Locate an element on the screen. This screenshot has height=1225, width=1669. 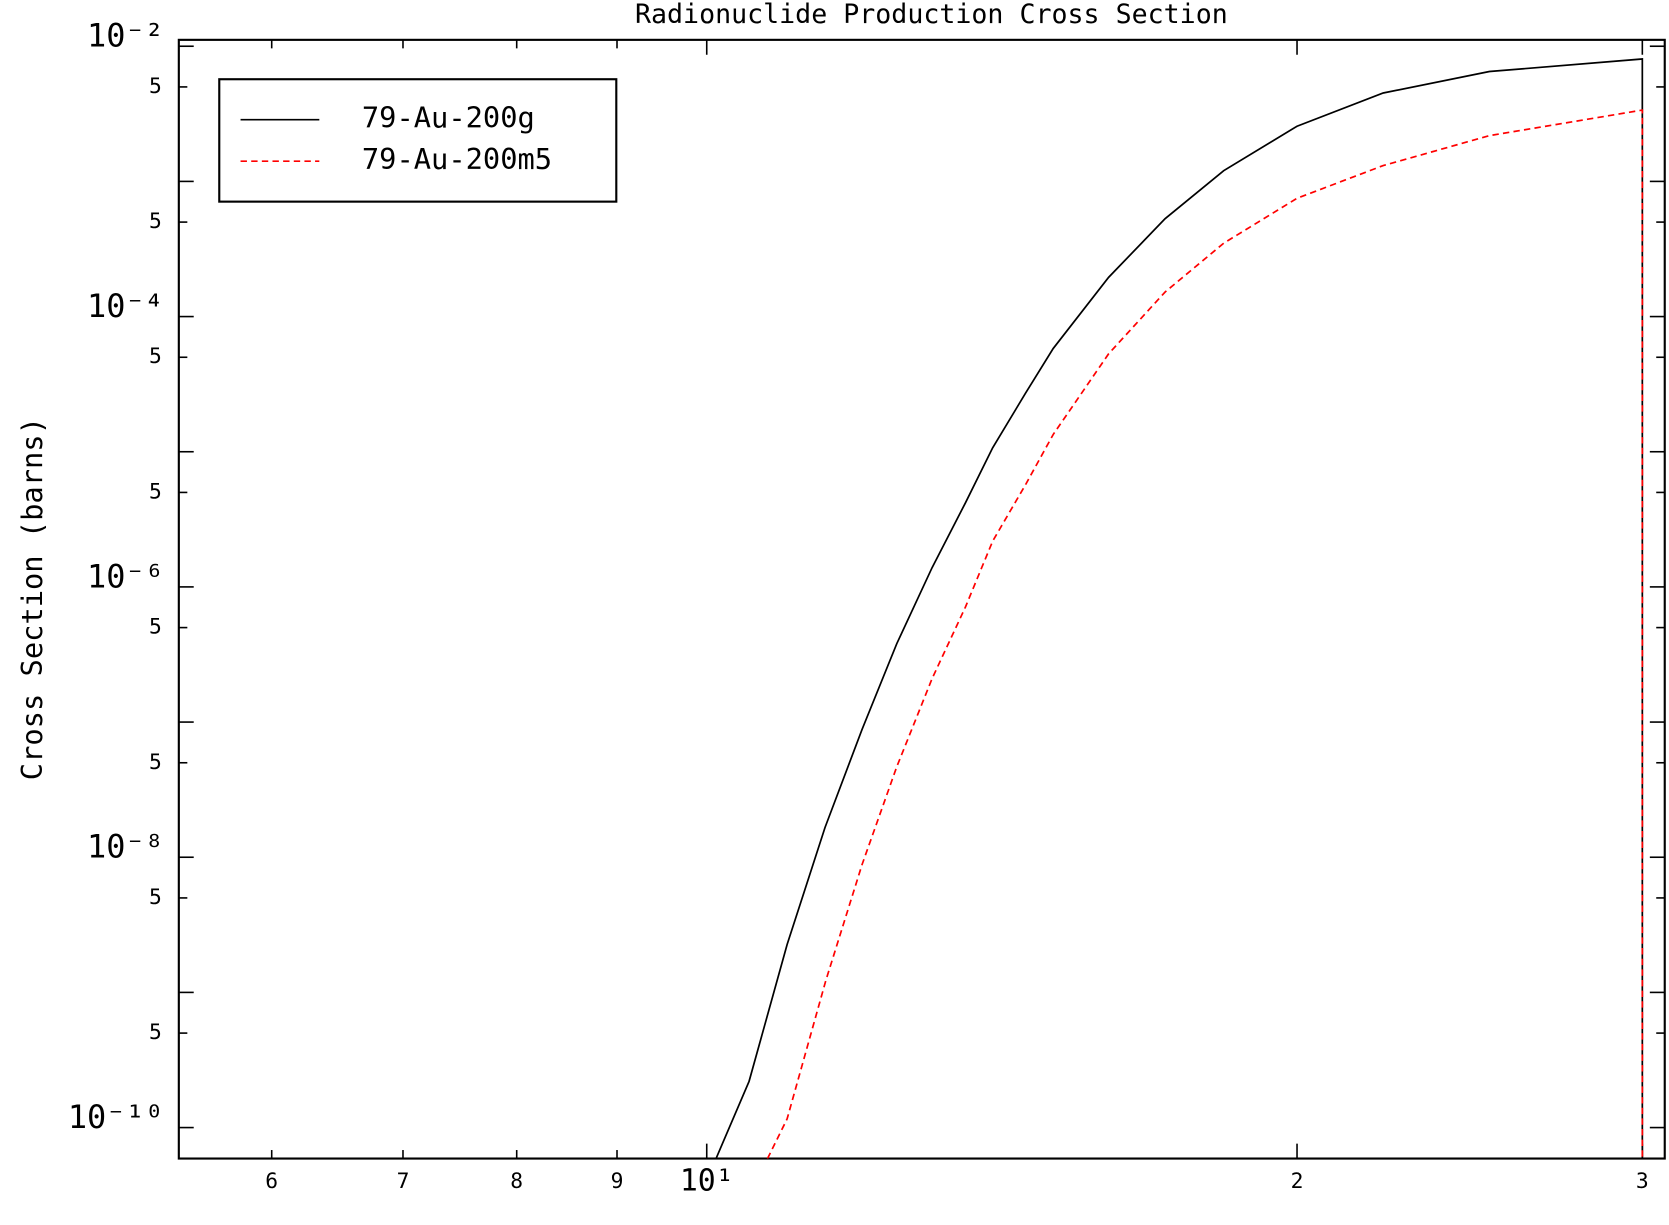
x-tick-label: 2 is located at coordinates (1297, 1181).